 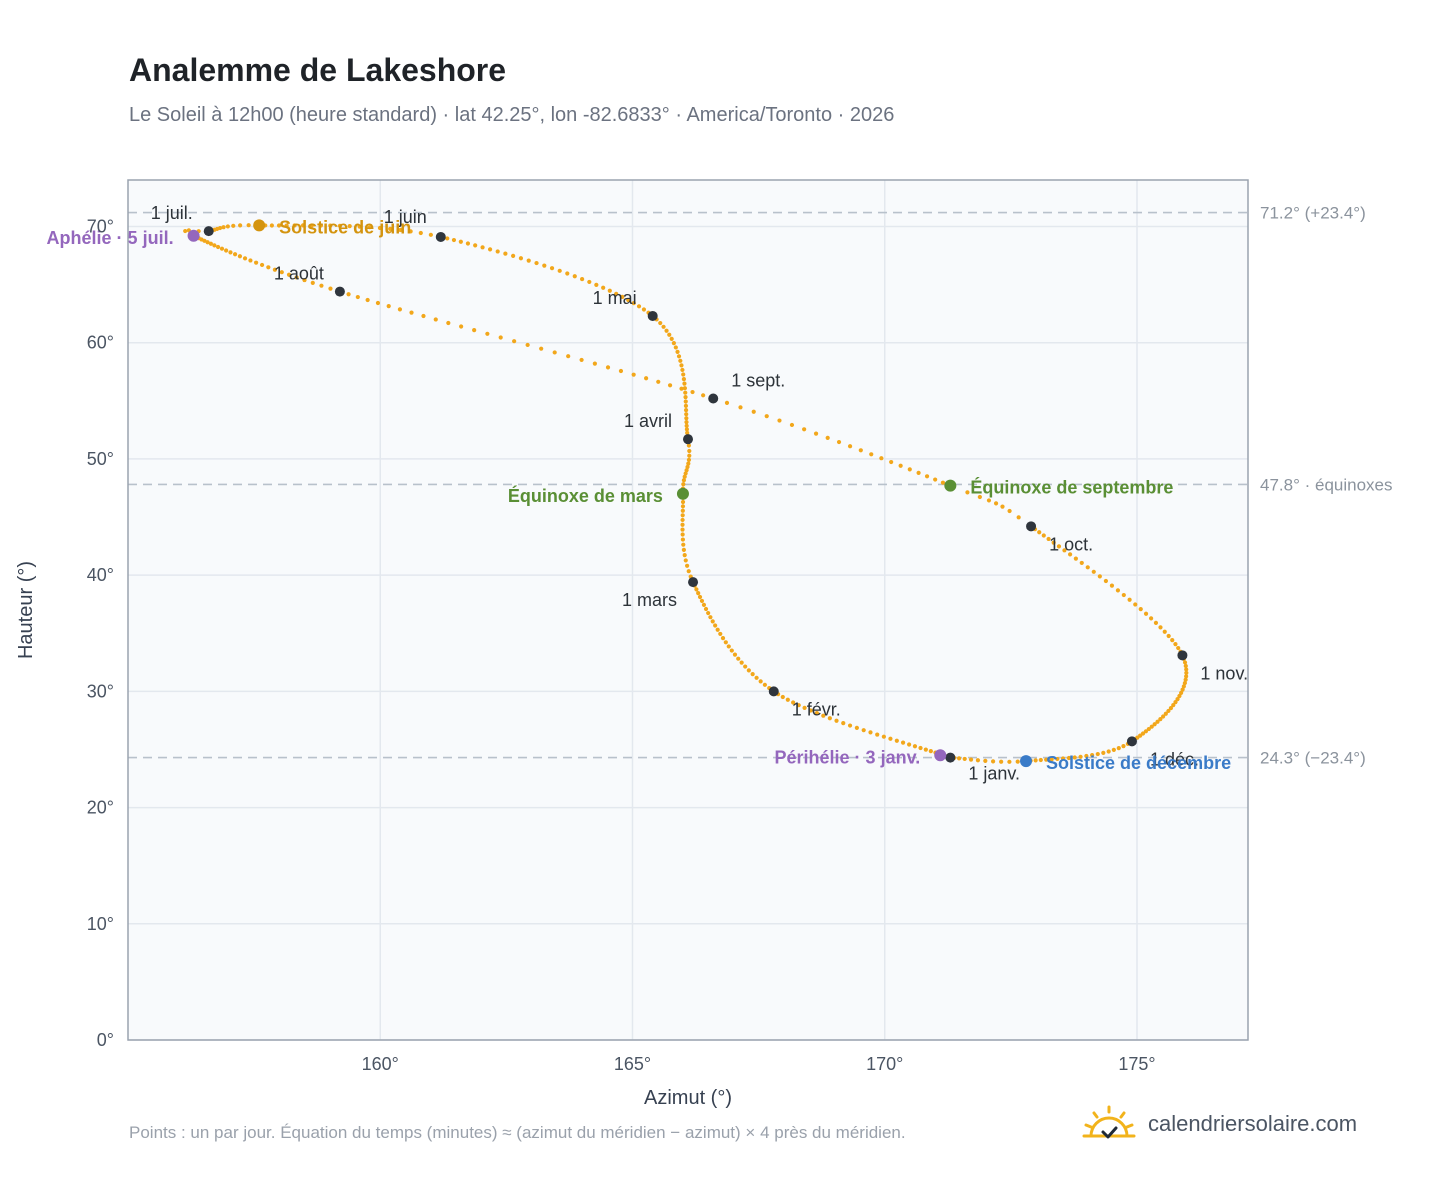 What do you see at coordinates (884, 1064) in the screenshot?
I see `x-tick-label: 170°` at bounding box center [884, 1064].